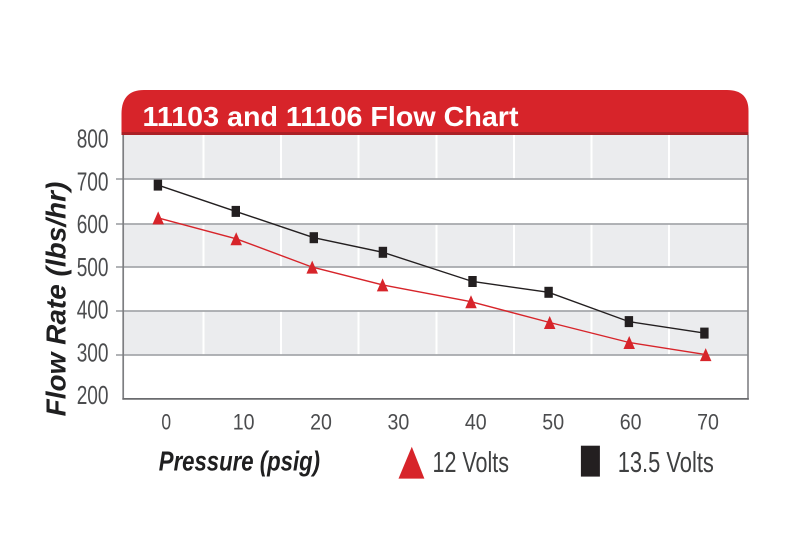 The height and width of the screenshot is (554, 800). Describe the element at coordinates (93, 396) in the screenshot. I see `svg-text: 200` at that location.